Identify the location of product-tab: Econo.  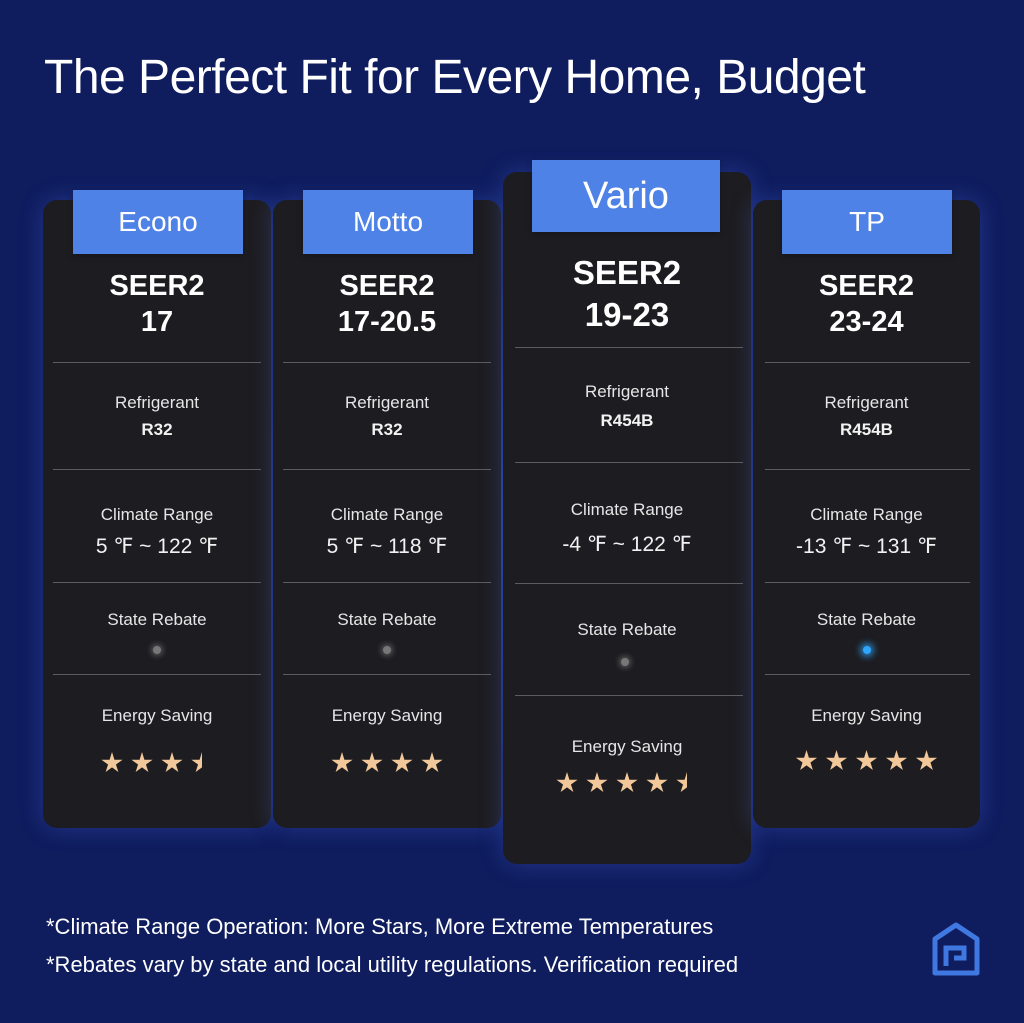
(158, 222).